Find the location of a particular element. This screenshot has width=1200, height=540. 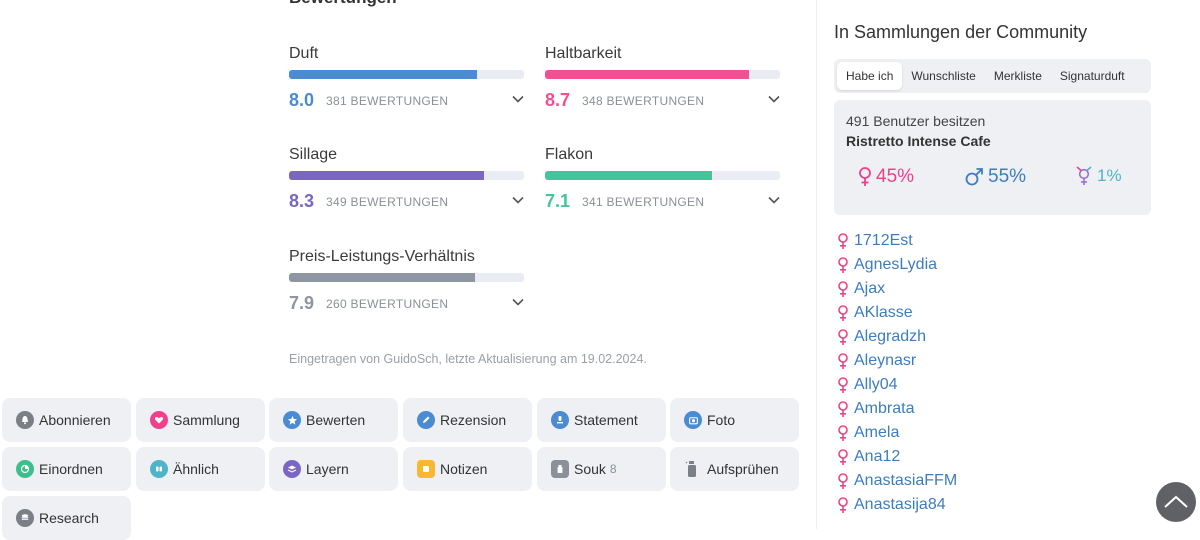

scroll-top-button is located at coordinates (1176, 502).